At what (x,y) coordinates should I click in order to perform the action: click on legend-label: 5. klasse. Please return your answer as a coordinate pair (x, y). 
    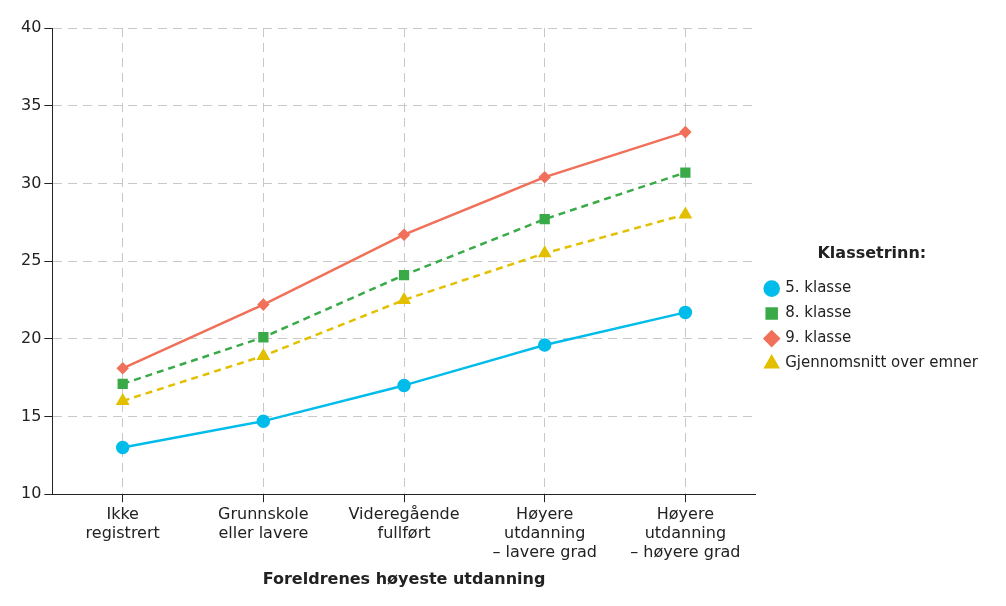
    Looking at the image, I should click on (818, 287).